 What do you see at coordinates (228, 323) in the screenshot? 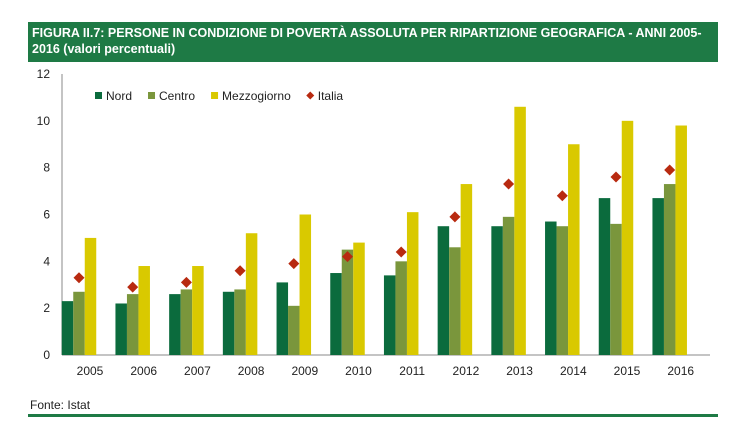
I see `bar-nord-2008` at bounding box center [228, 323].